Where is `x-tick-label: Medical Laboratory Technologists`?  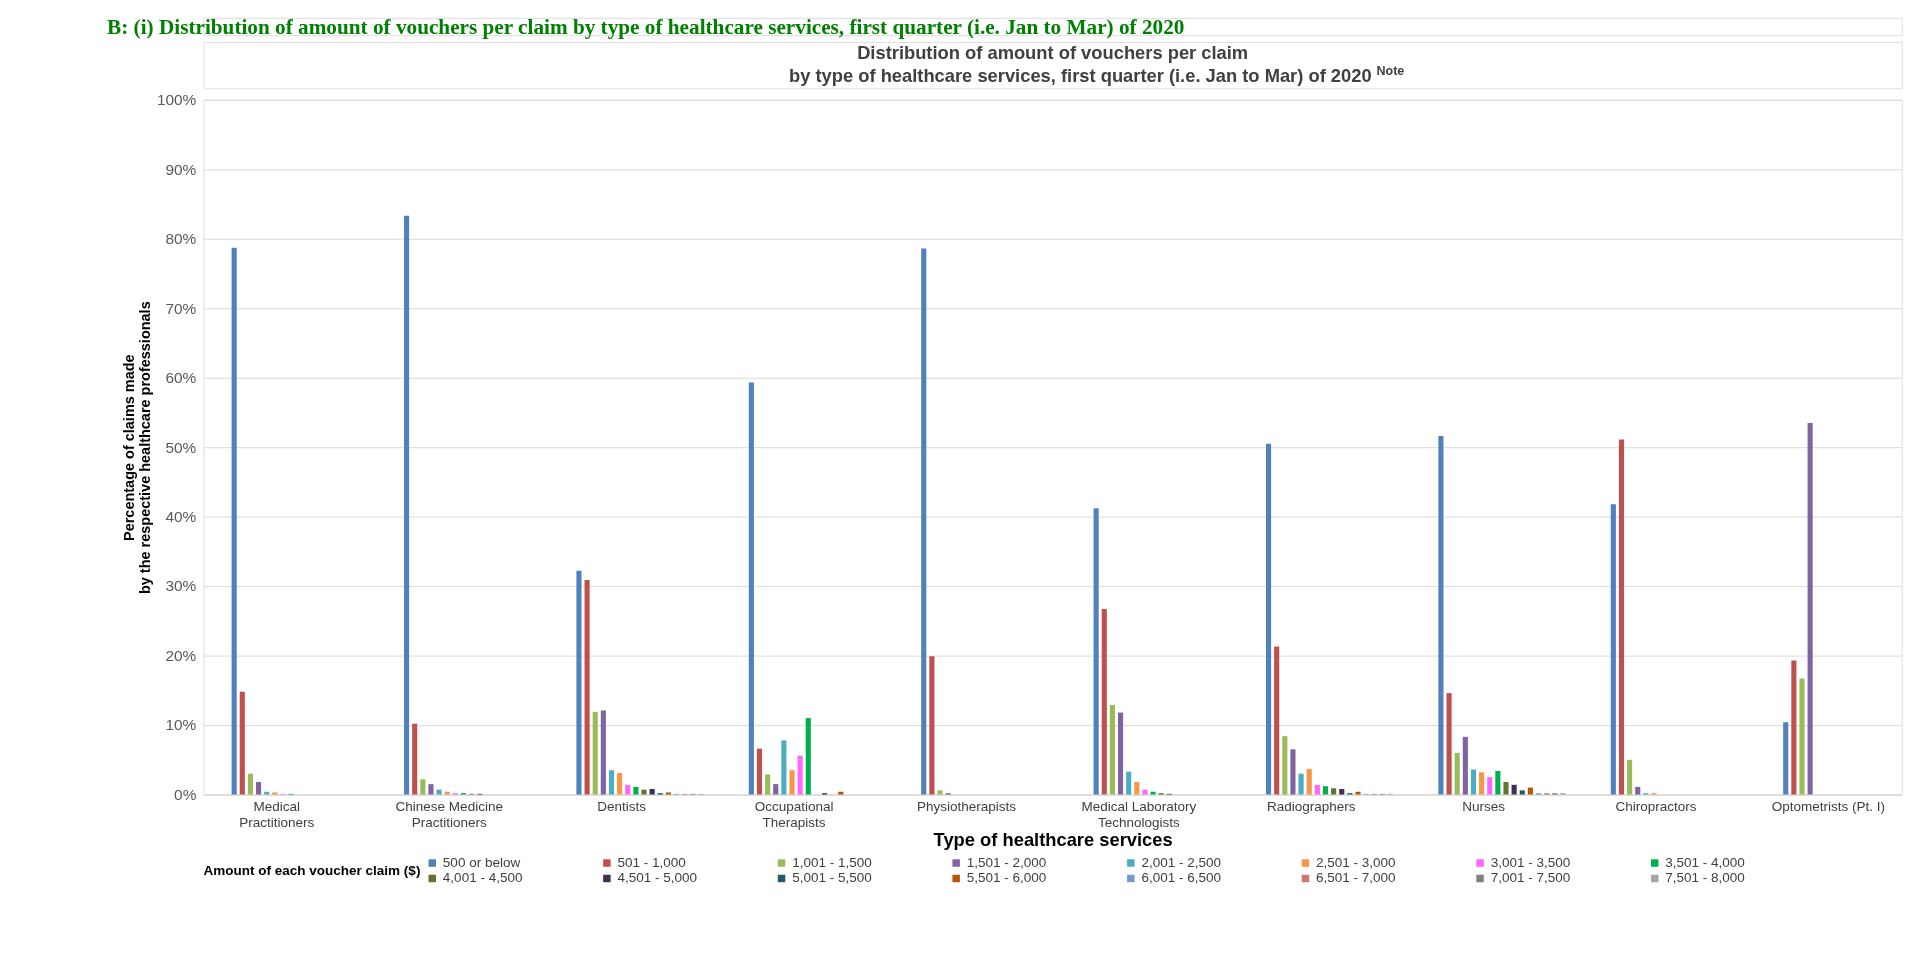 x-tick-label: Medical Laboratory Technologists is located at coordinates (1139, 814).